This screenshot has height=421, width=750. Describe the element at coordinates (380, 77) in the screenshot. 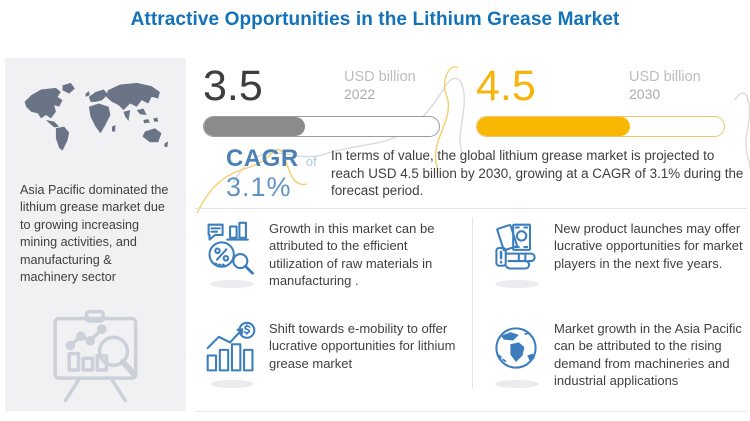

I see `stat-2022-unit: USD billion` at that location.